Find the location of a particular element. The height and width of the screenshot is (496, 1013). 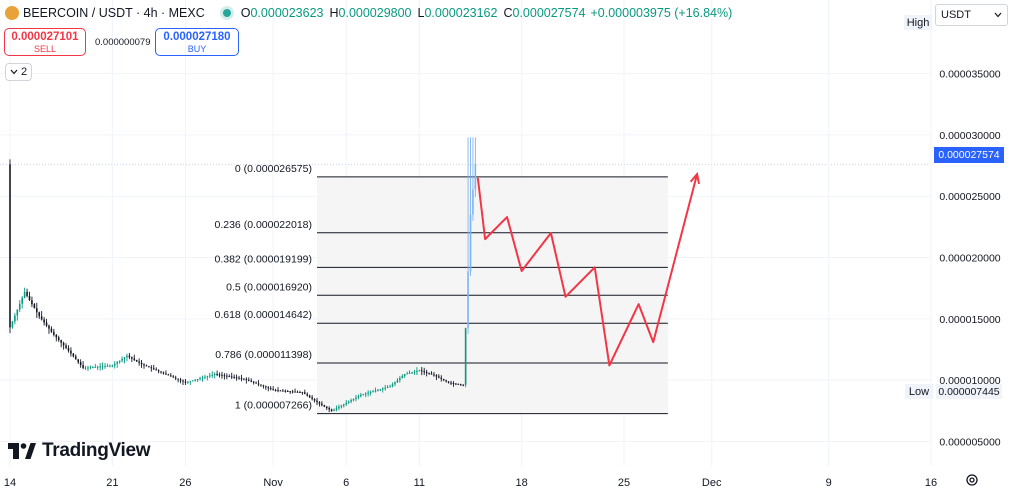

indicator-count: 2 is located at coordinates (24, 72).